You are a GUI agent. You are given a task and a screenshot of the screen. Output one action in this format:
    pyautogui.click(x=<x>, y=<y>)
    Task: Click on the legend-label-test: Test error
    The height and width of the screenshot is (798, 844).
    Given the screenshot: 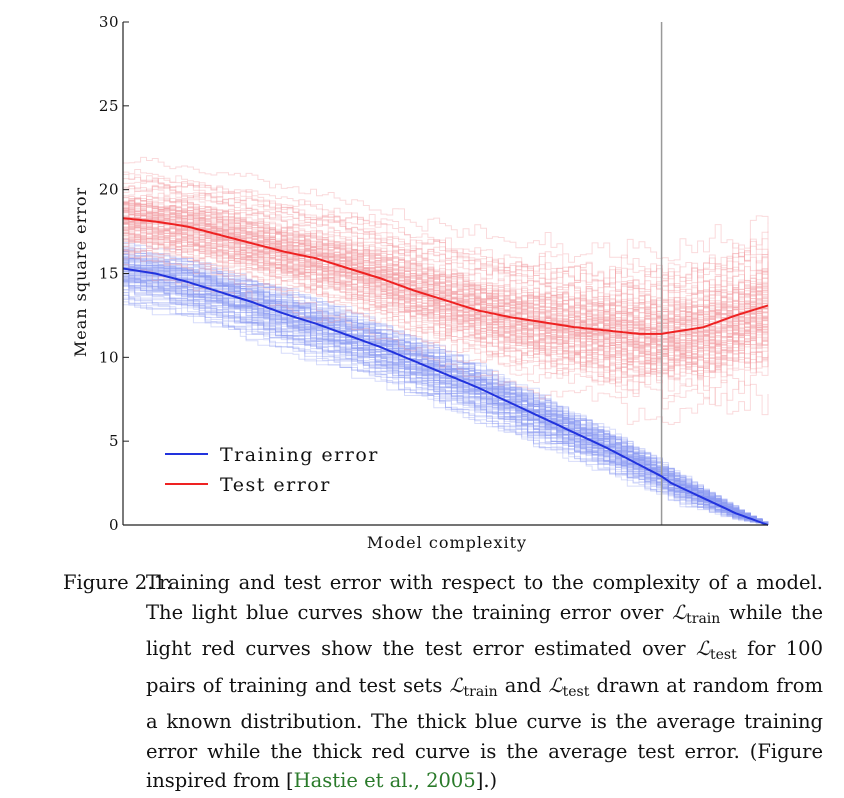 What is the action you would take?
    pyautogui.click(x=275, y=485)
    